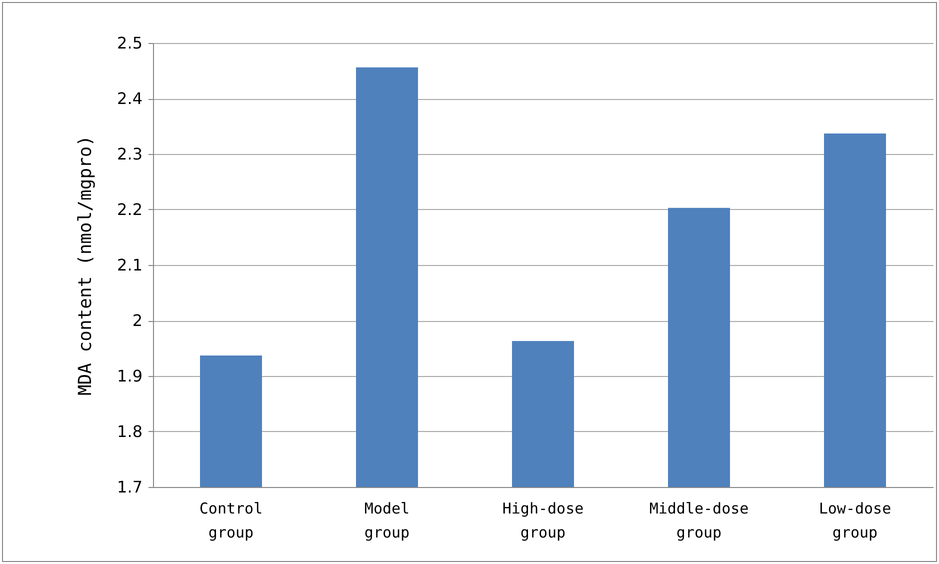 The width and height of the screenshot is (939, 564). I want to click on y-tick-label: 2.1, so click(129, 265).